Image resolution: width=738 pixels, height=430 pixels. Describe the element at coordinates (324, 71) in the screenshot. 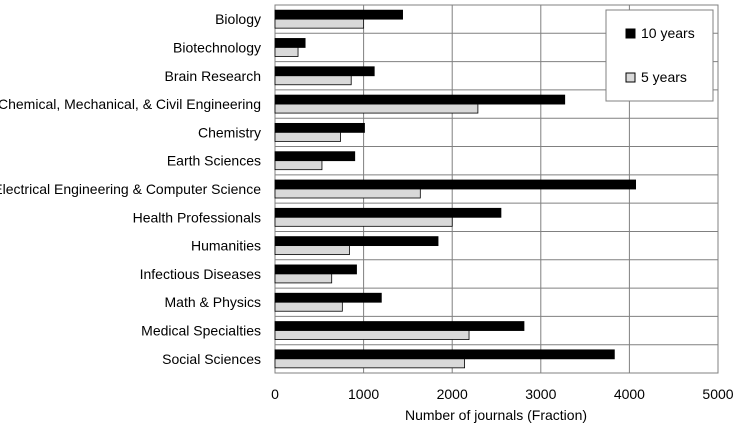

I see `bar-10-years-brain-research` at that location.